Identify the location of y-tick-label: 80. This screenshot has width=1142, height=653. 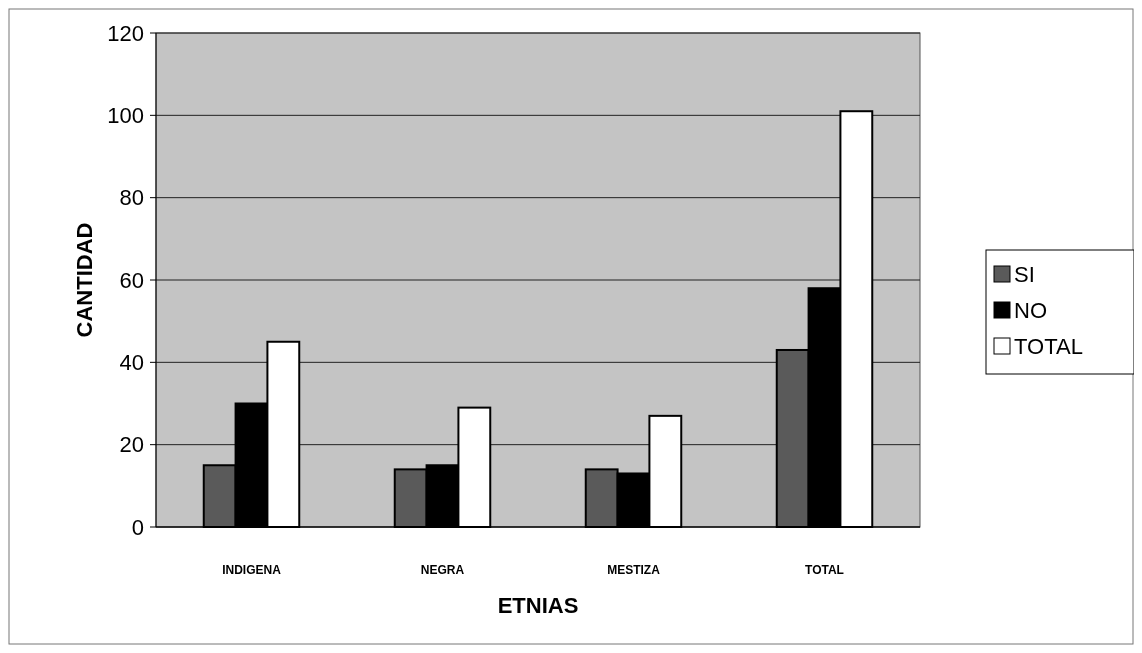
(131, 198).